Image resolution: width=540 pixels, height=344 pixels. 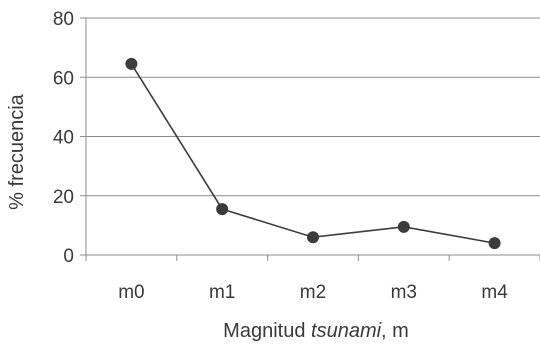 I want to click on y-tick-label: 60, so click(x=63, y=78).